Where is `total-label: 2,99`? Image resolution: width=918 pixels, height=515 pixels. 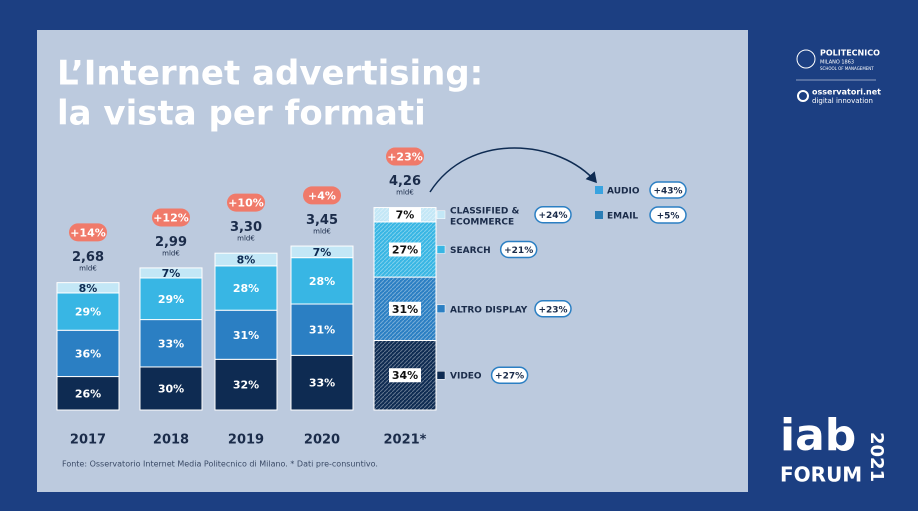
total-label: 2,99 is located at coordinates (171, 242).